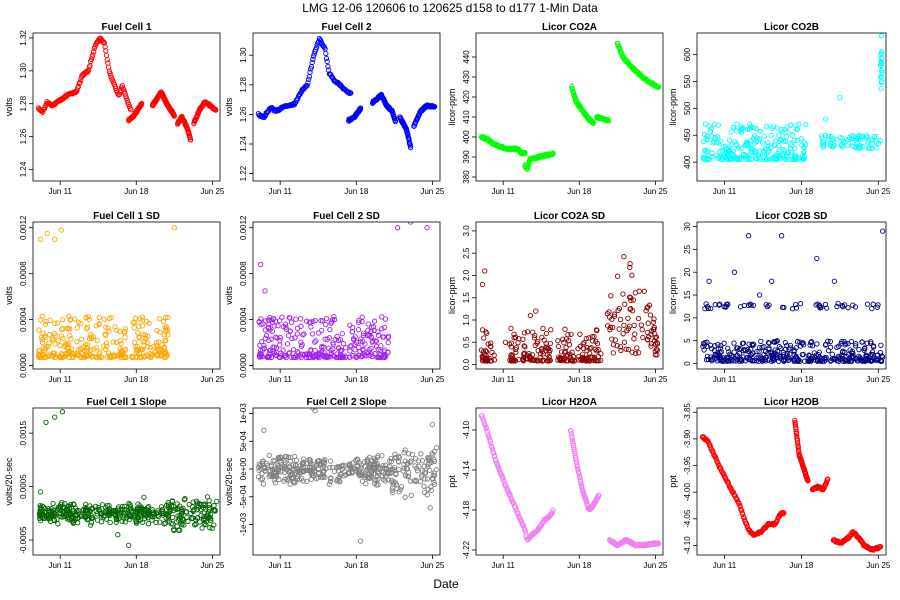 The width and height of the screenshot is (900, 600). I want to click on y-tick-label: 380, so click(466, 177).